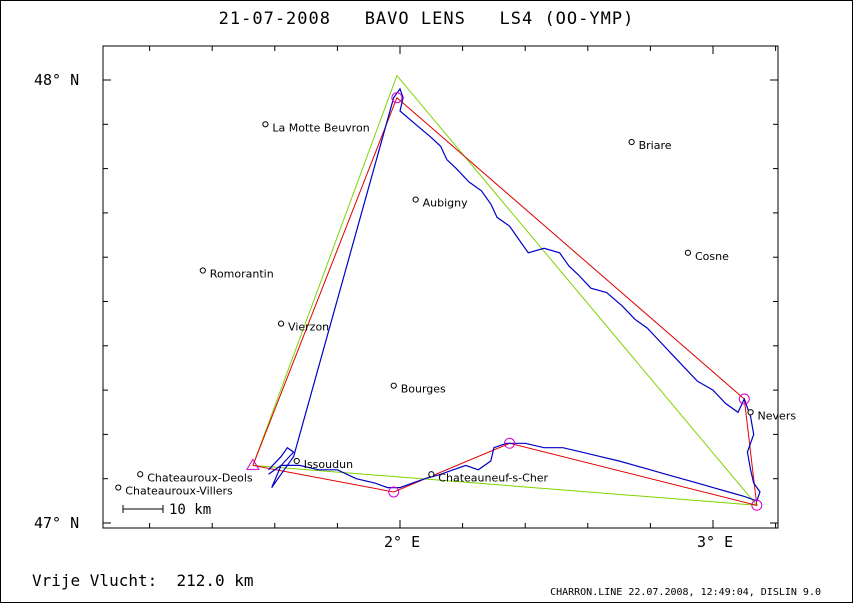  I want to click on city-label: Chateauroux-Villers, so click(179, 491).